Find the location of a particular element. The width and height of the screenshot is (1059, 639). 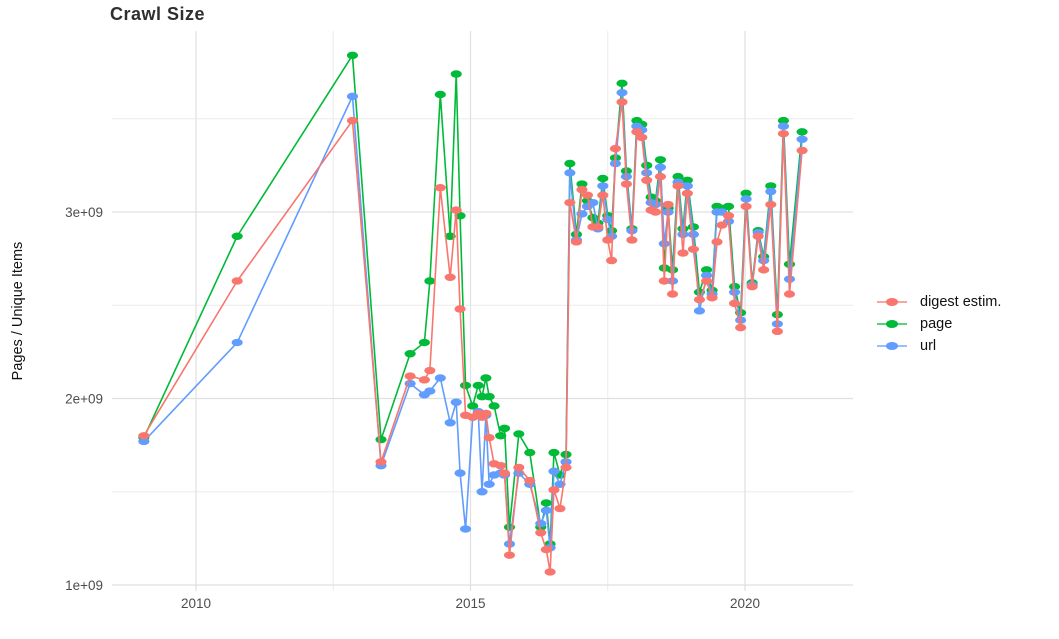

legend-item-page: page is located at coordinates (939, 324).